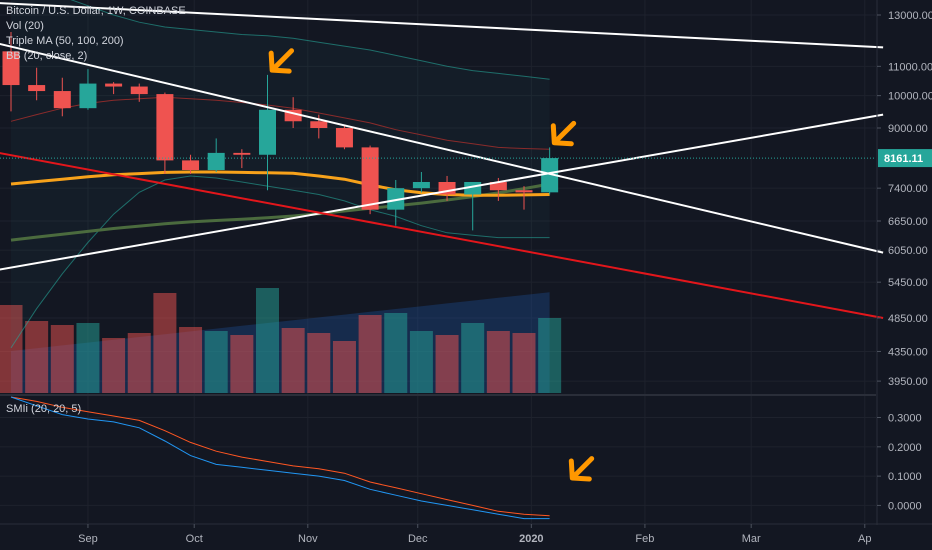 This screenshot has width=932, height=550. I want to click on time-tick-label-5: Feb, so click(644, 539).